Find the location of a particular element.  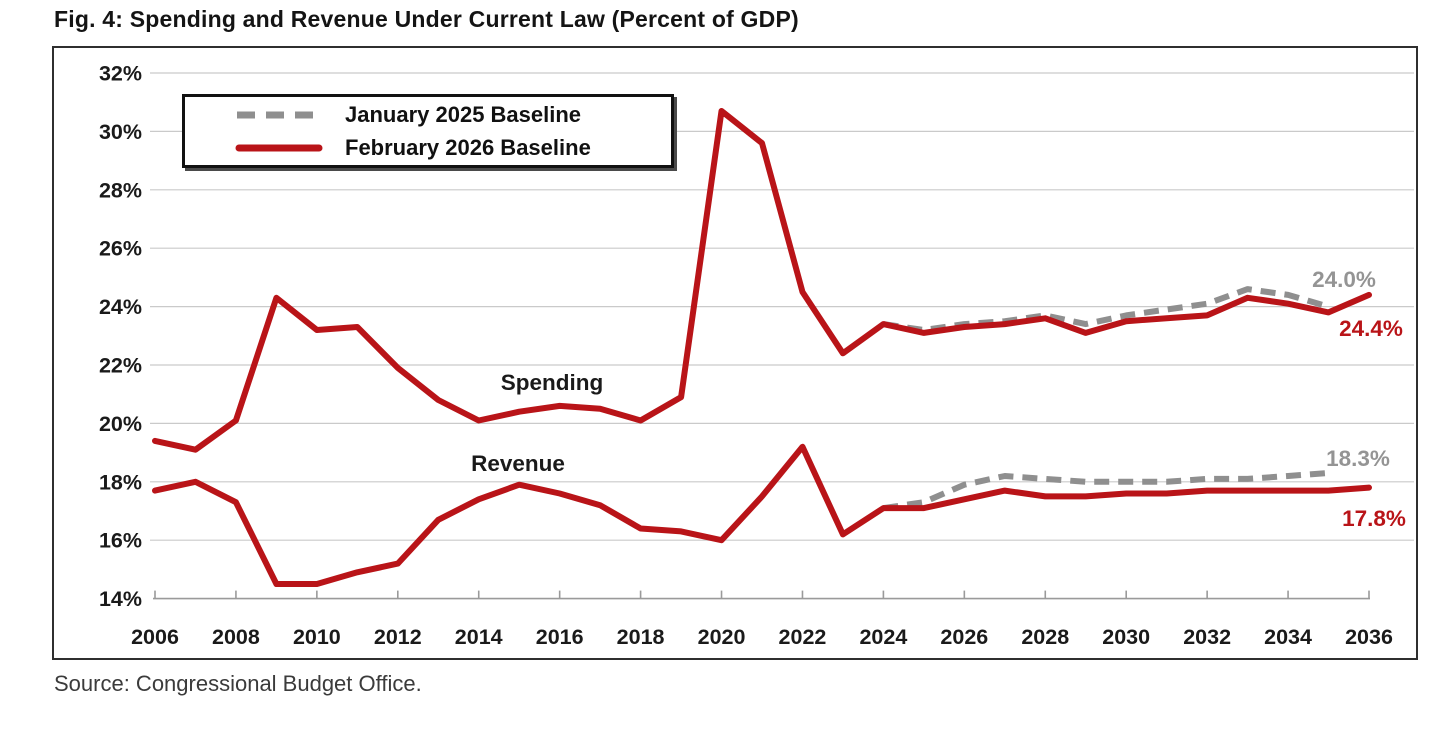

dashed-line-icon is located at coordinates (279, 114).